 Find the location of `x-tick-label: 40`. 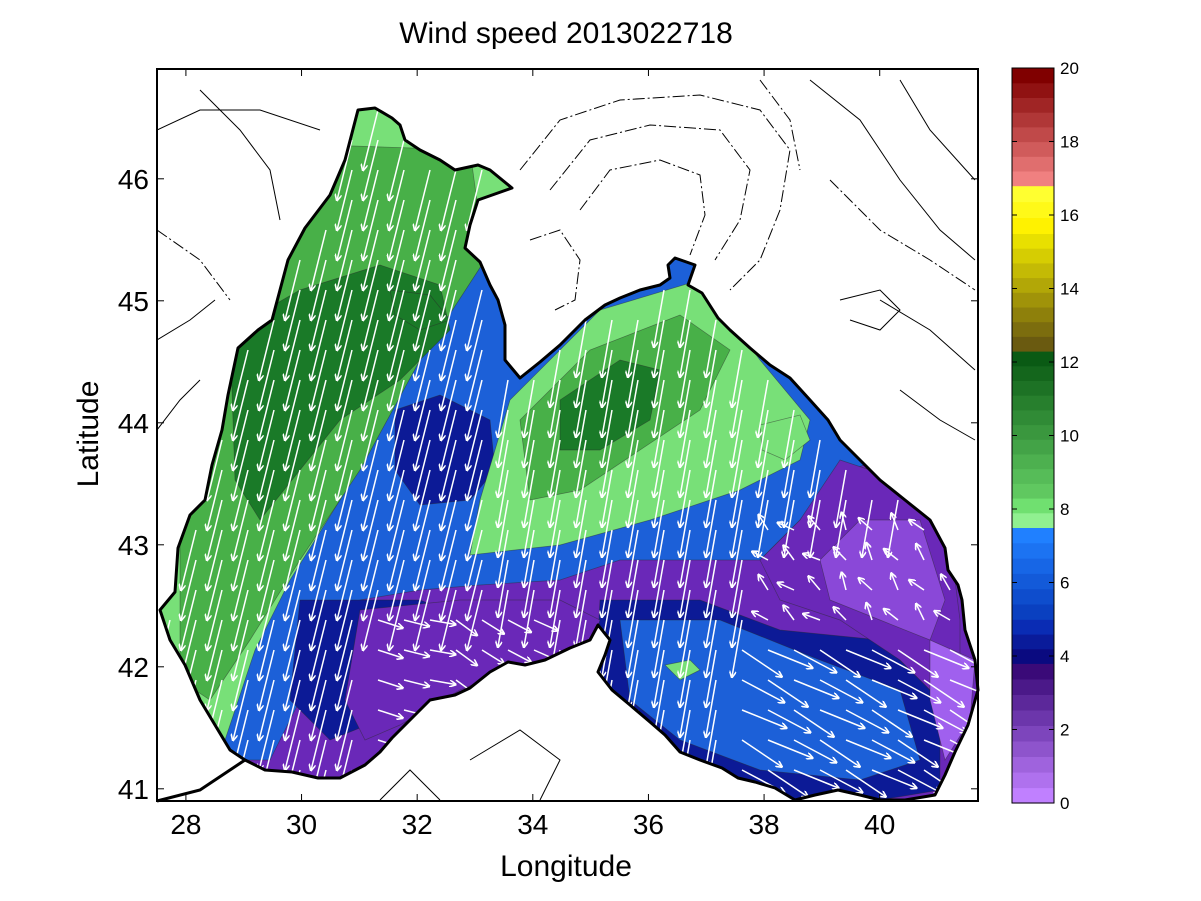

x-tick-label: 40 is located at coordinates (879, 824).